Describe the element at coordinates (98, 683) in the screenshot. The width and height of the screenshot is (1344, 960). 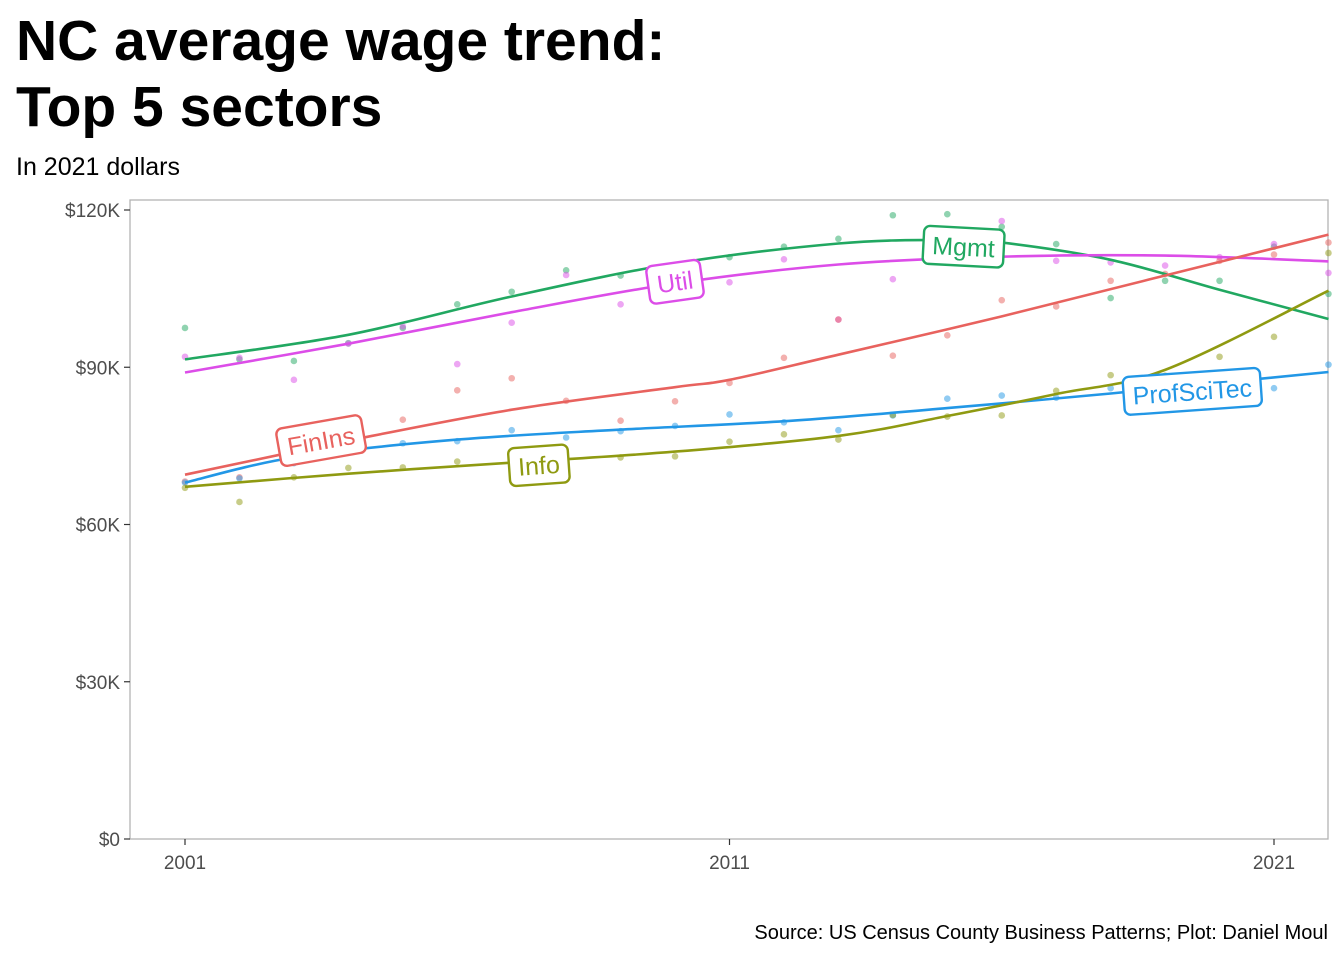
I see `y-tick-label: $30K` at that location.